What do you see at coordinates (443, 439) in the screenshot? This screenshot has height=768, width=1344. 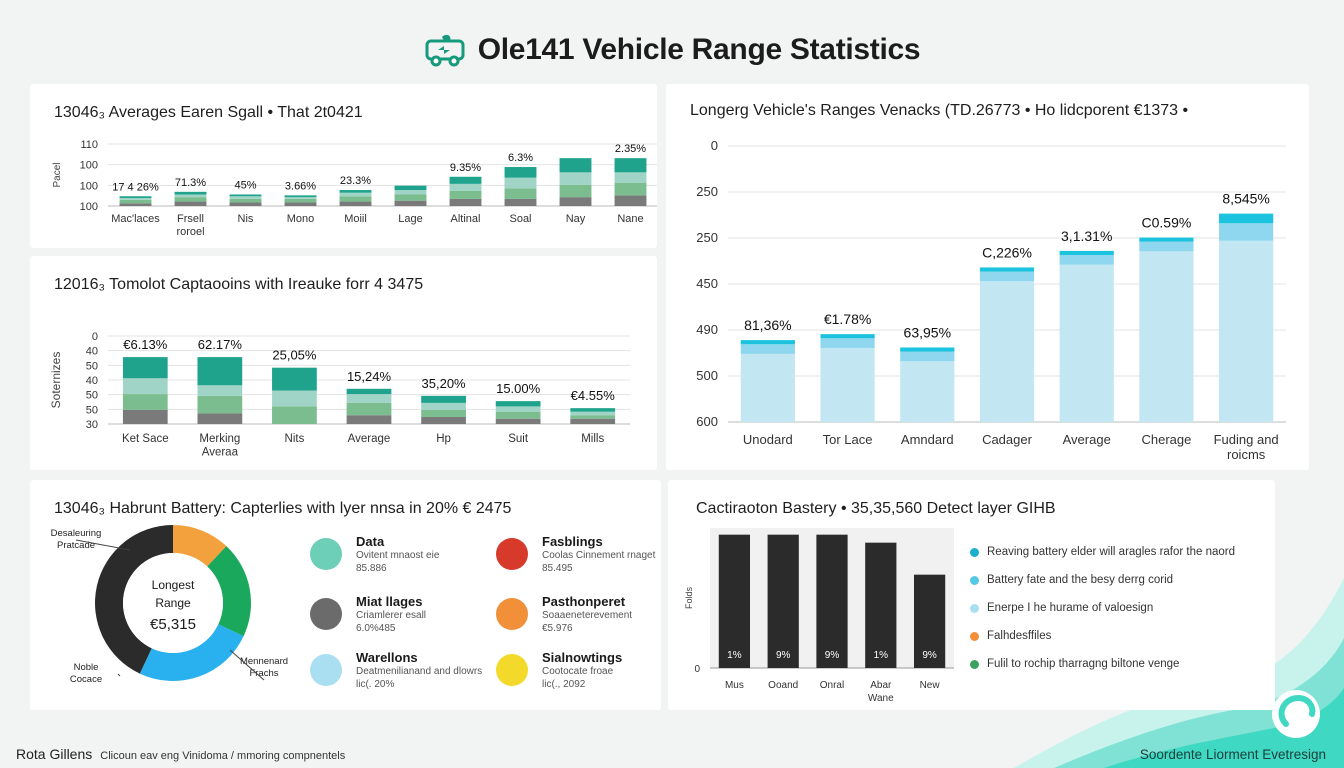 I see `x-category-label: Hp` at bounding box center [443, 439].